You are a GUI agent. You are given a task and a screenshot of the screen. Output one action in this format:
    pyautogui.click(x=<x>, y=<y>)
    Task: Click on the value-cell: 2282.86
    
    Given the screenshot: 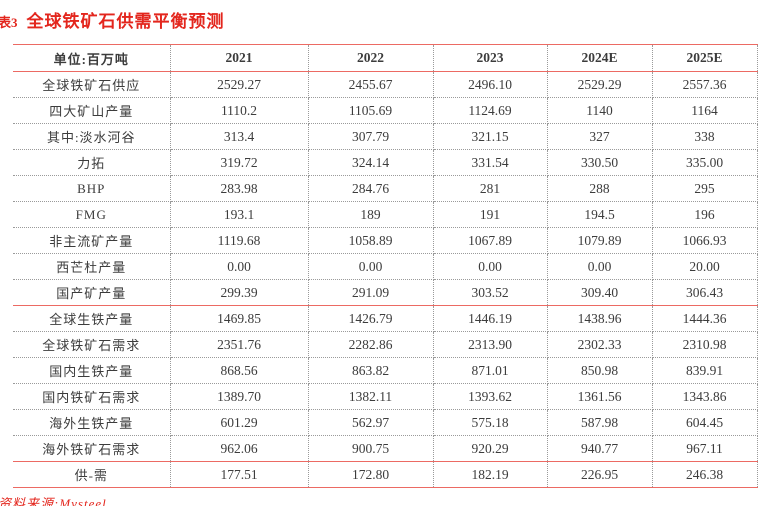 What is the action you would take?
    pyautogui.click(x=371, y=344)
    